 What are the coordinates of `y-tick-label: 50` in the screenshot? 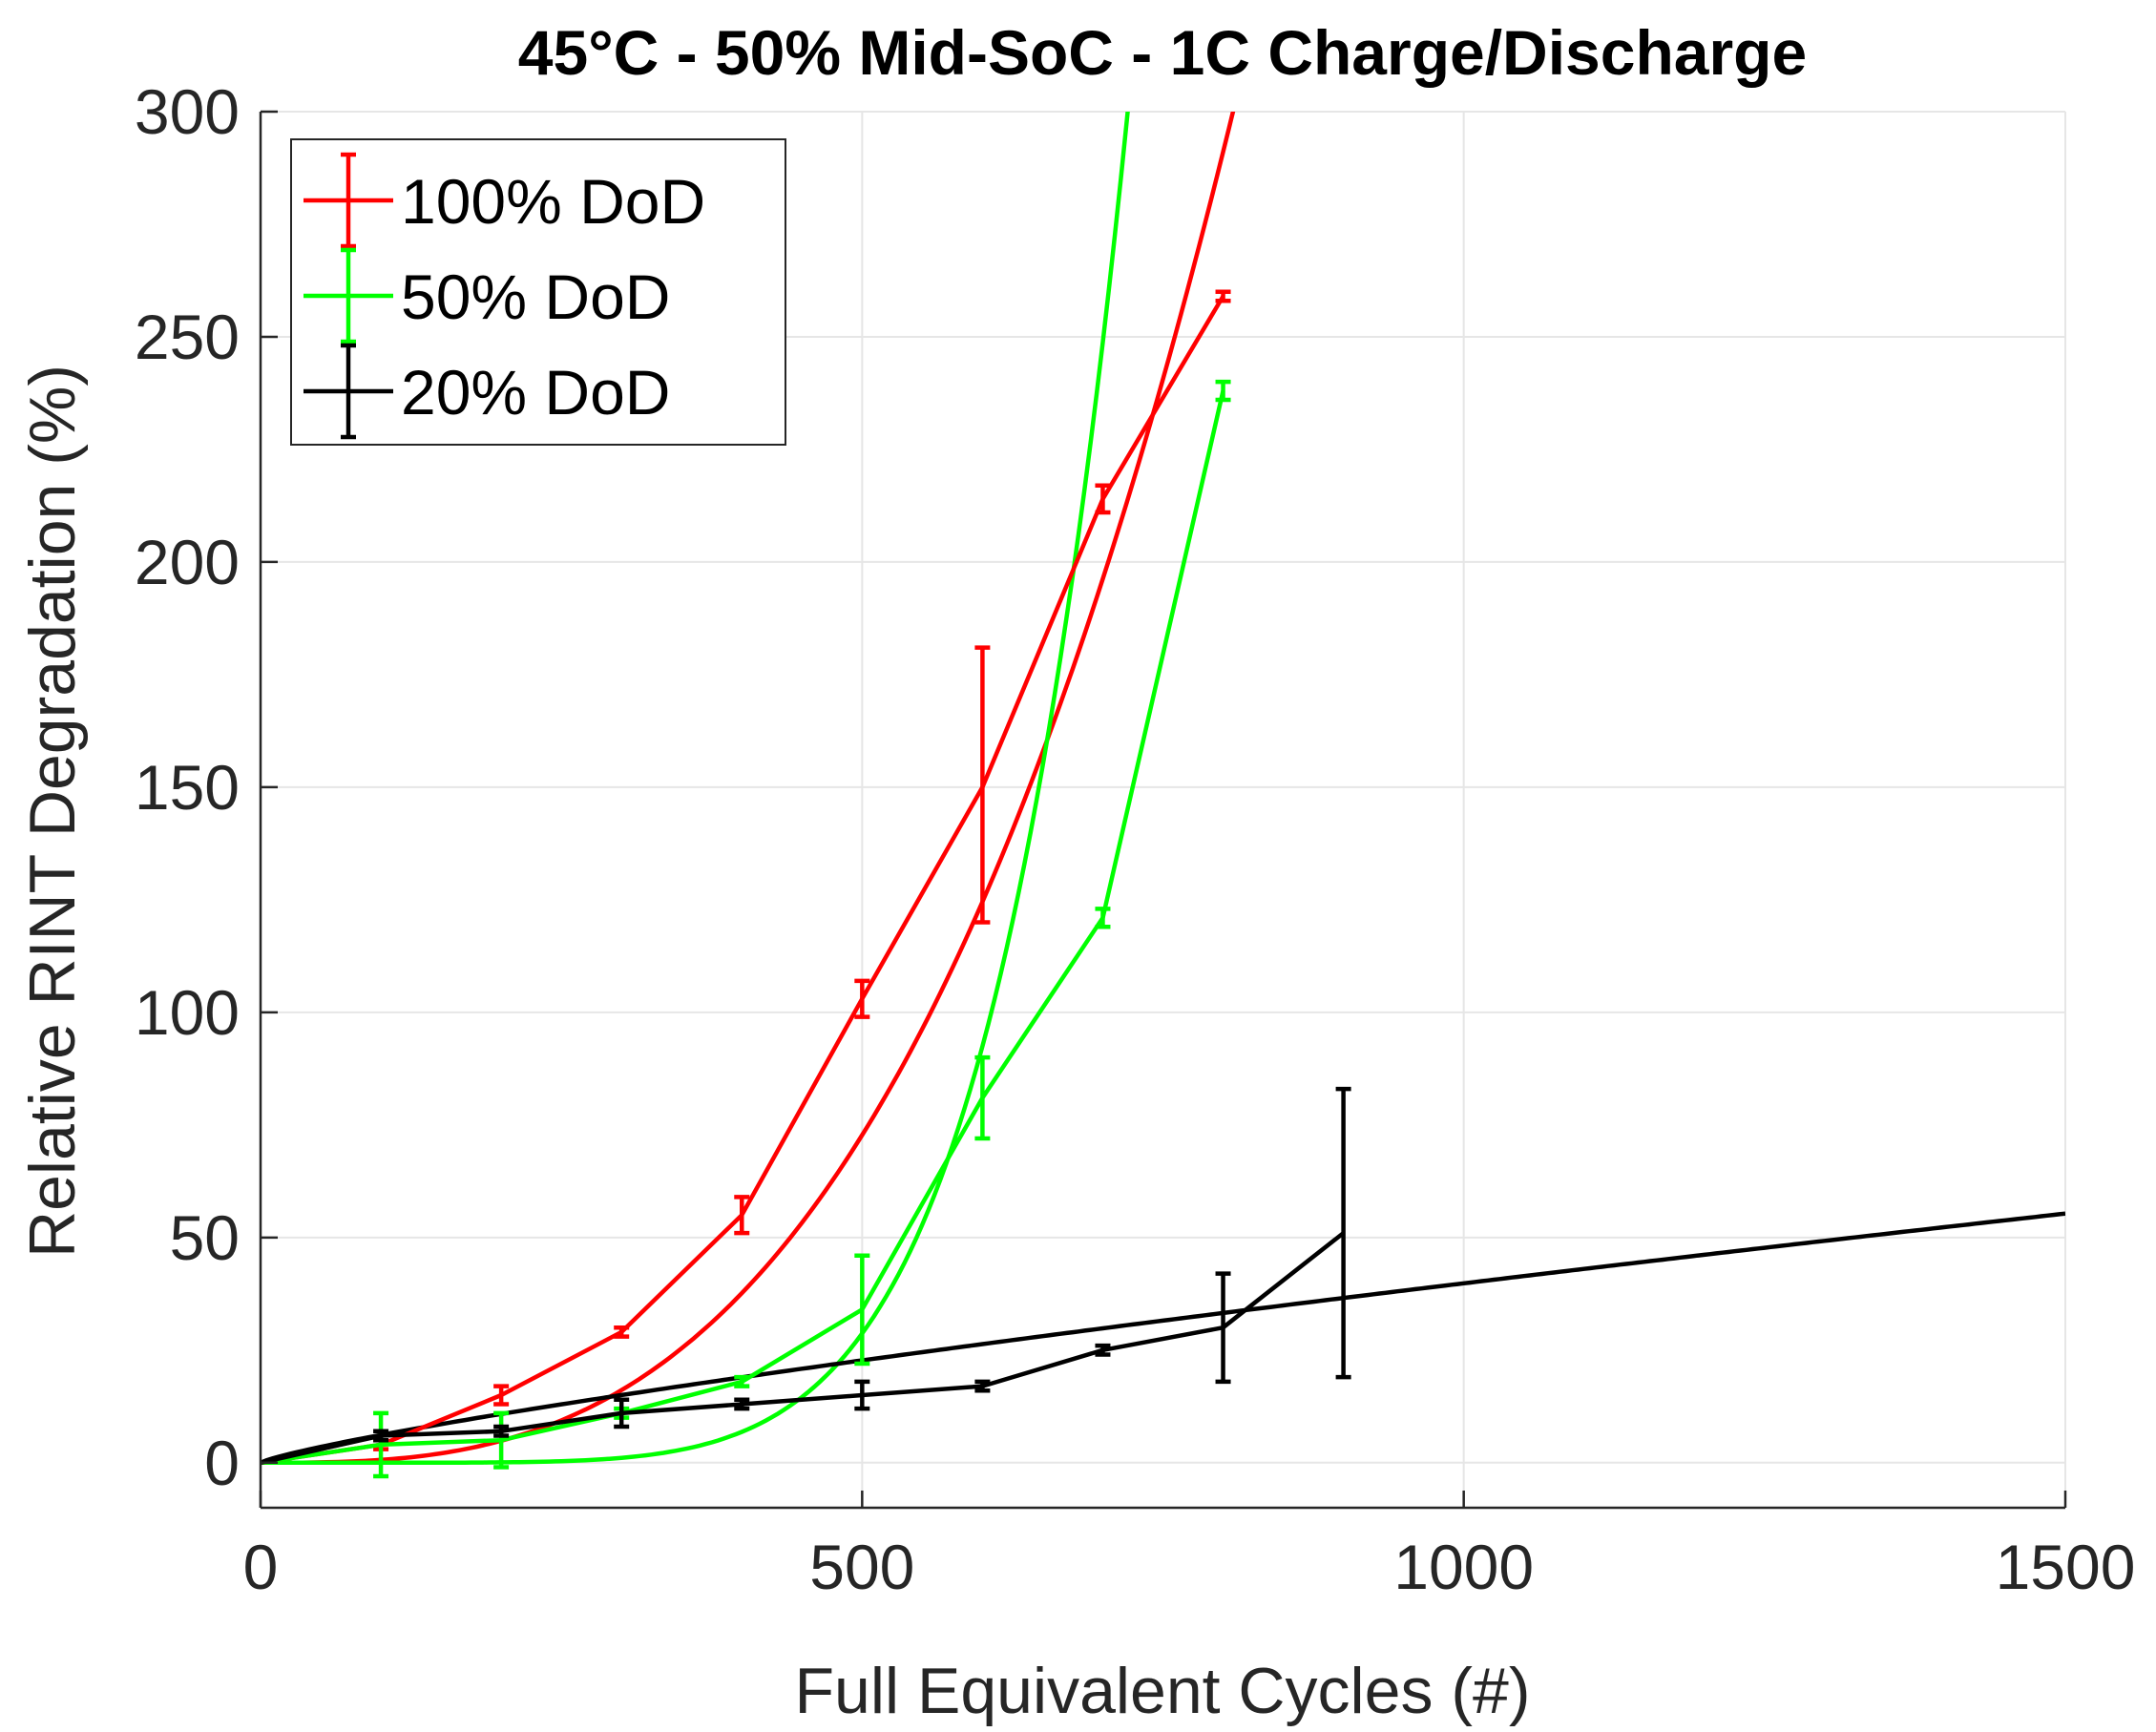 It's located at (205, 1237).